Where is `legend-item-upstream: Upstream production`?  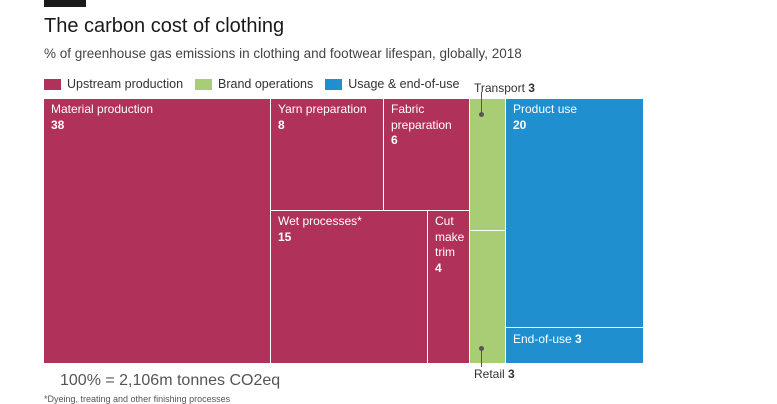 legend-item-upstream: Upstream production is located at coordinates (113, 84).